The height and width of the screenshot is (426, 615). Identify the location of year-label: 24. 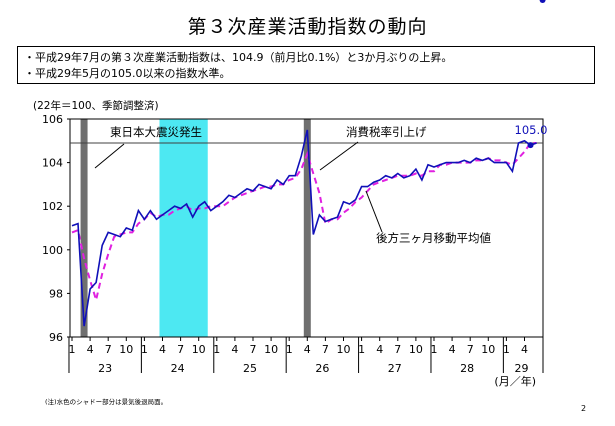
(178, 368).